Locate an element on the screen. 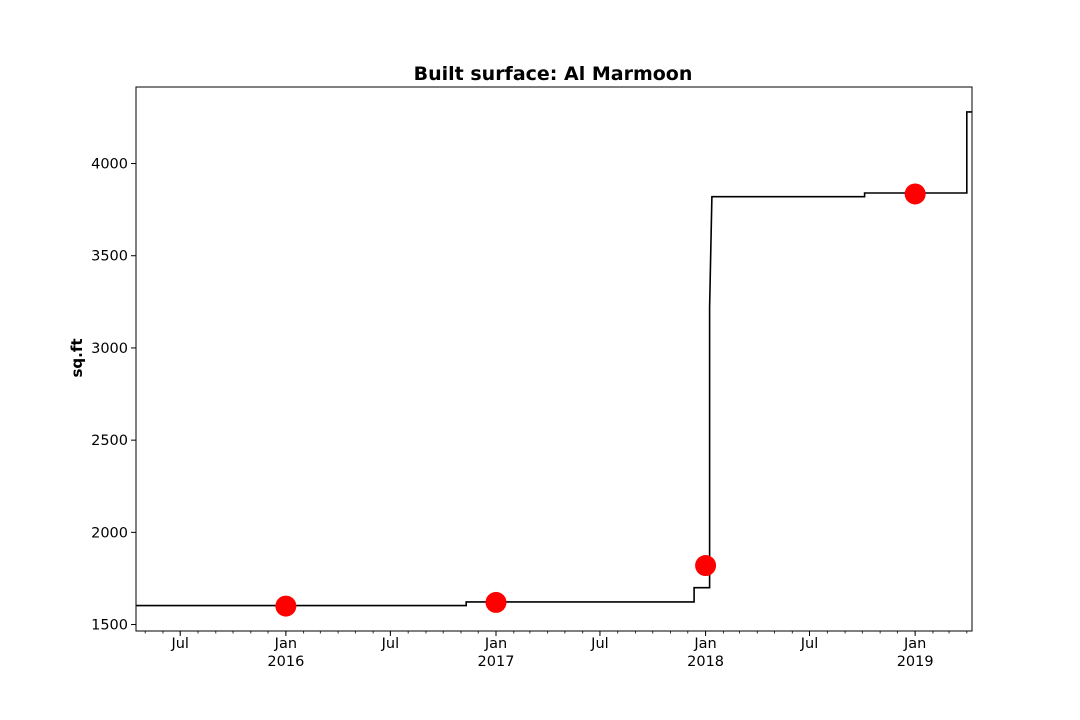  y-tick-label: 2000 is located at coordinates (109, 533).